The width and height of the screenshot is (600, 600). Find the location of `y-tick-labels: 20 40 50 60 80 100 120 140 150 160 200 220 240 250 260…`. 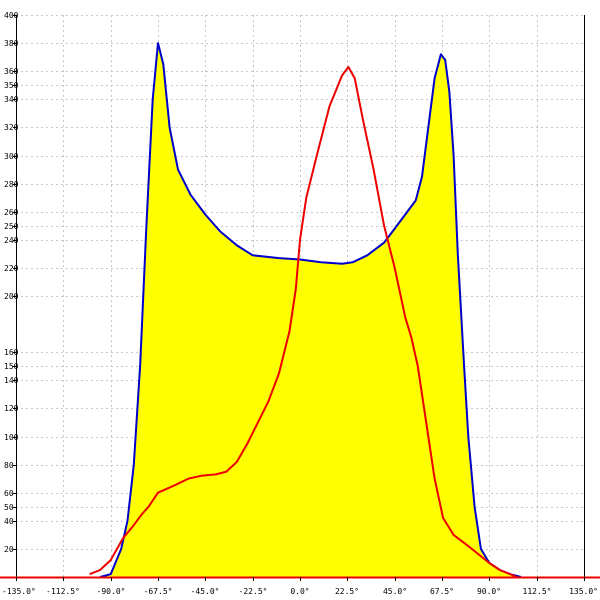

y-tick-labels: 20 40 50 60 80 100 120 140 150 160 200 220 240 250 260… is located at coordinates (11, 282).